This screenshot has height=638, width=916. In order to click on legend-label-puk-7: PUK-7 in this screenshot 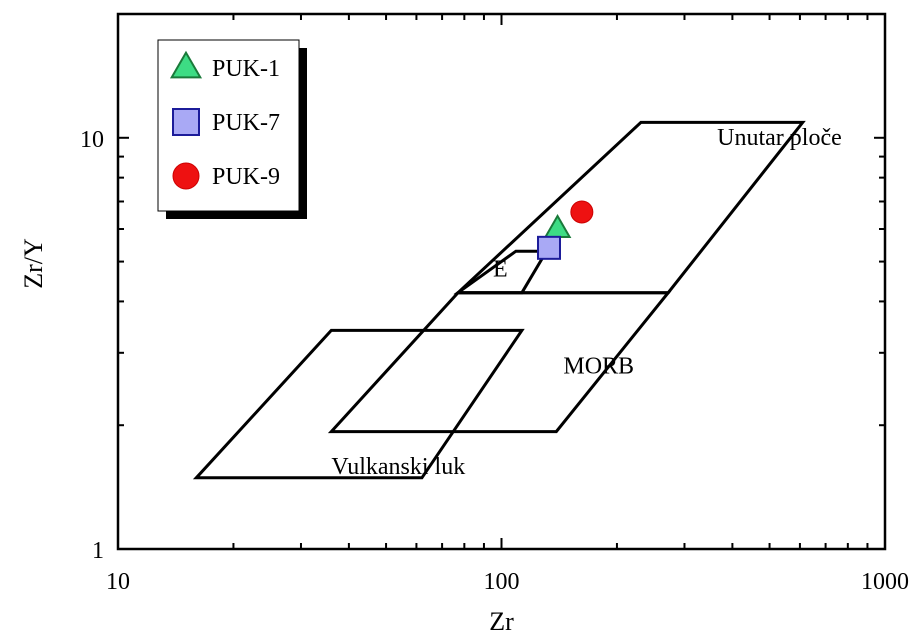, I will do `click(246, 123)`.